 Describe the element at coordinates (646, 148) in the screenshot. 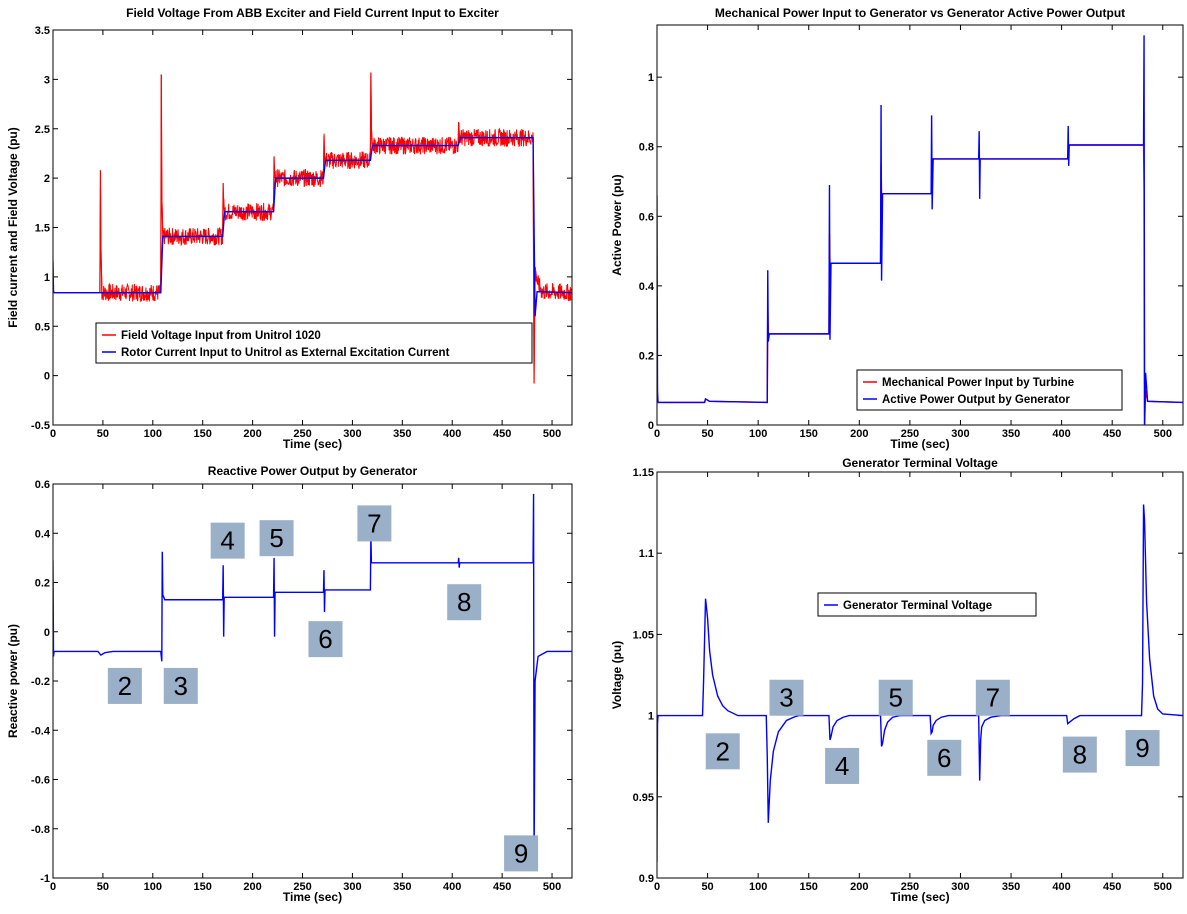

I see `y-tick-label: 0.8` at that location.